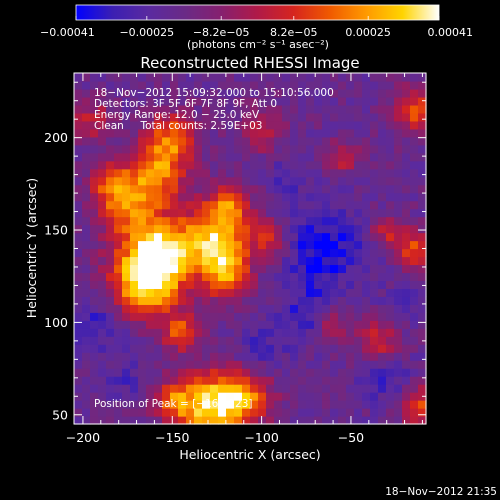 Image resolution: width=500 pixels, height=500 pixels. I want to click on annotation-energy-range: Energy Range: 12.0 − 25.0 keV, so click(177, 115).